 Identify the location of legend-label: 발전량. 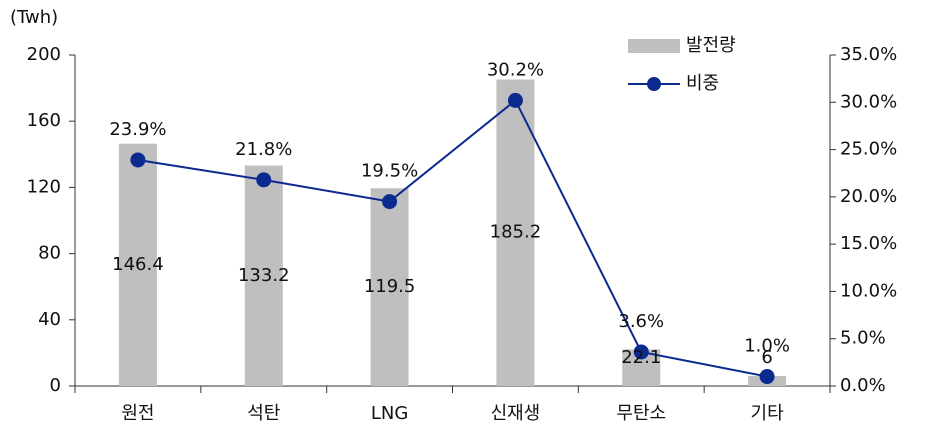
(711, 45).